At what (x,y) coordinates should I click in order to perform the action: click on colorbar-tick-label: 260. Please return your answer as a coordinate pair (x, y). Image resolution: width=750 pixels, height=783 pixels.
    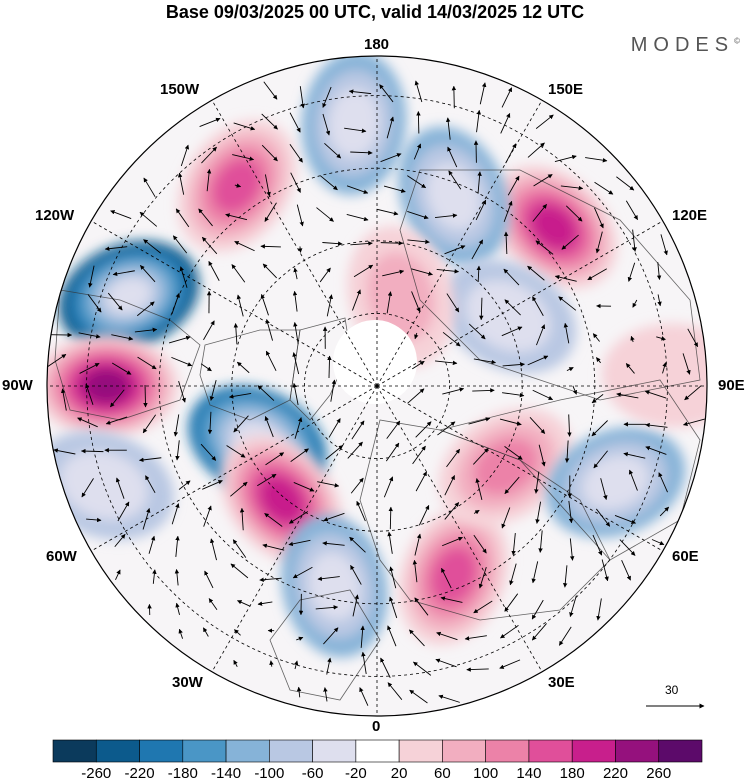
    Looking at the image, I should click on (659, 773).